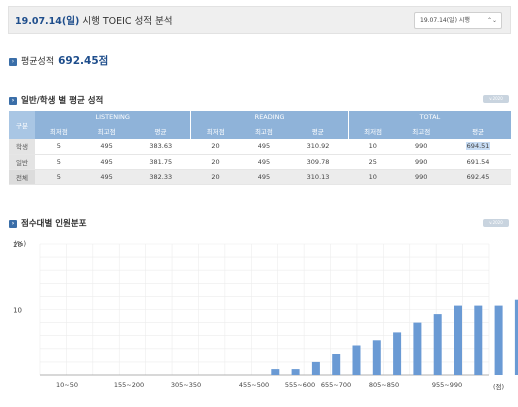  What do you see at coordinates (62, 101) in the screenshot?
I see `score-section-label: 일반/학생 별 평균 성적` at bounding box center [62, 101].